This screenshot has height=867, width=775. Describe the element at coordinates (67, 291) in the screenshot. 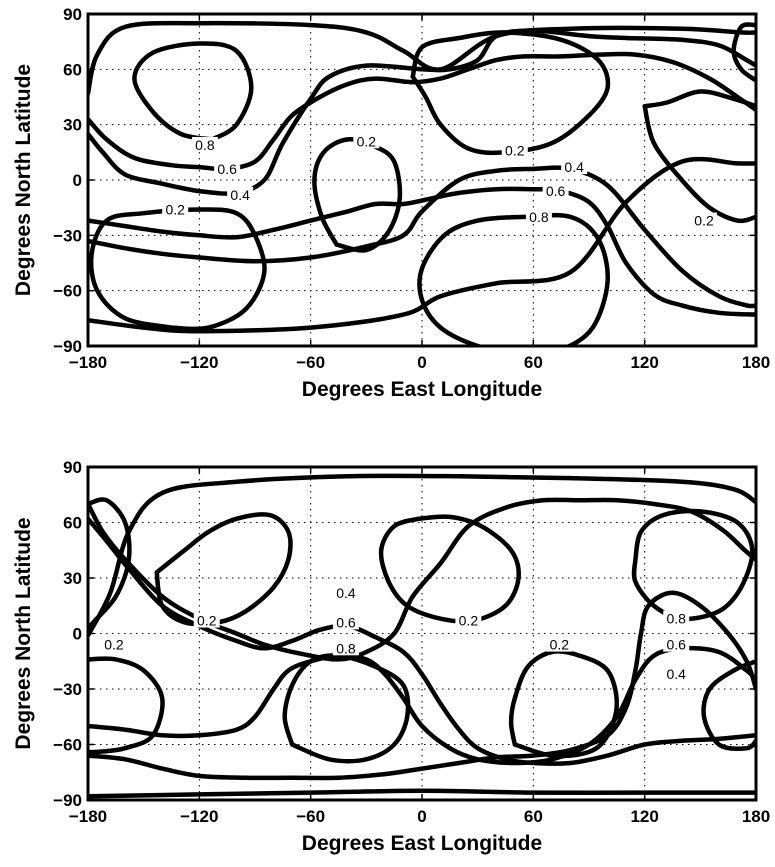

I see `y-tick-label: −60` at that location.